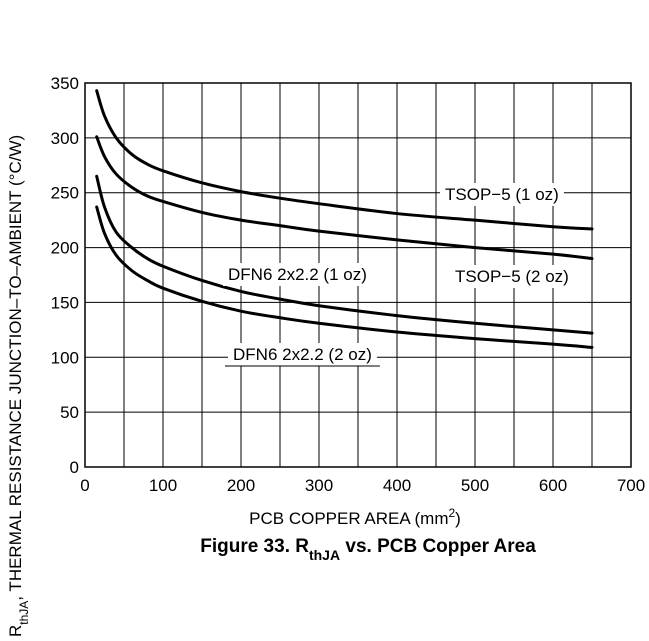 This screenshot has height=641, width=649. Describe the element at coordinates (84, 485) in the screenshot. I see `x-tick-label: 0` at that location.